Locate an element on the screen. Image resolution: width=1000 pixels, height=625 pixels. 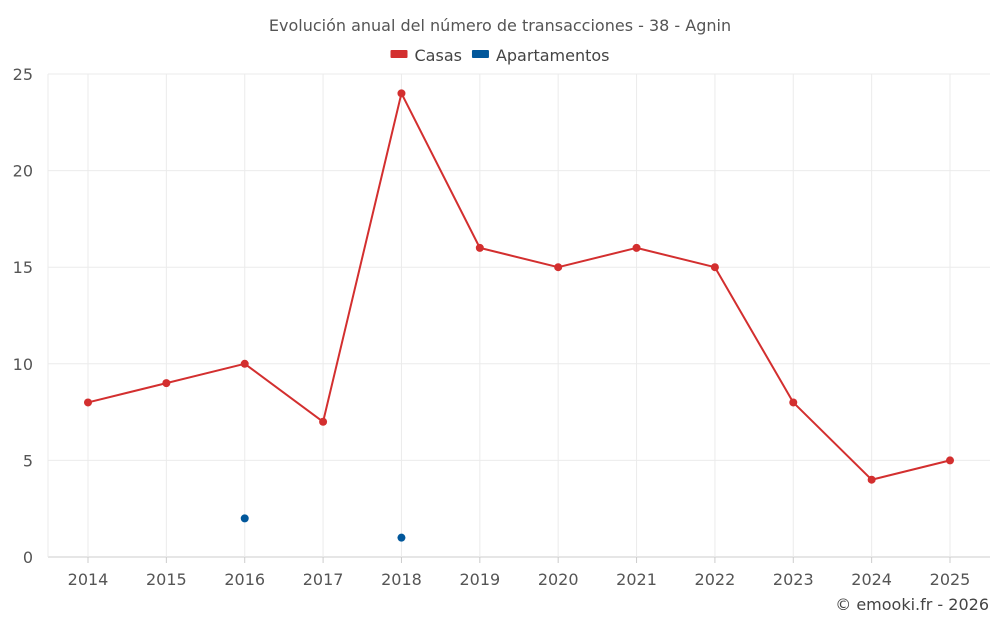
data-point-casas-2022 is located at coordinates (714, 267).